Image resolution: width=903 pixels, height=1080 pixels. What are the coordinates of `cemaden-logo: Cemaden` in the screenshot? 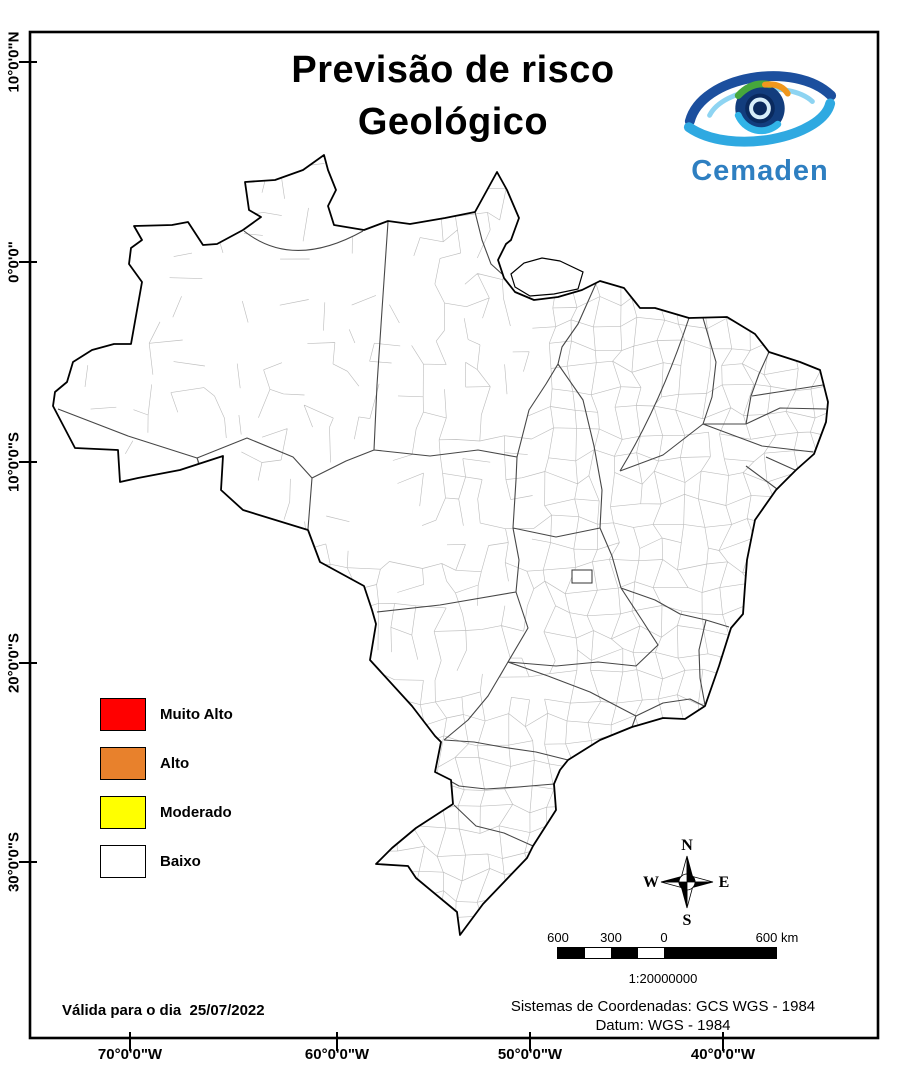 It's located at (760, 120).